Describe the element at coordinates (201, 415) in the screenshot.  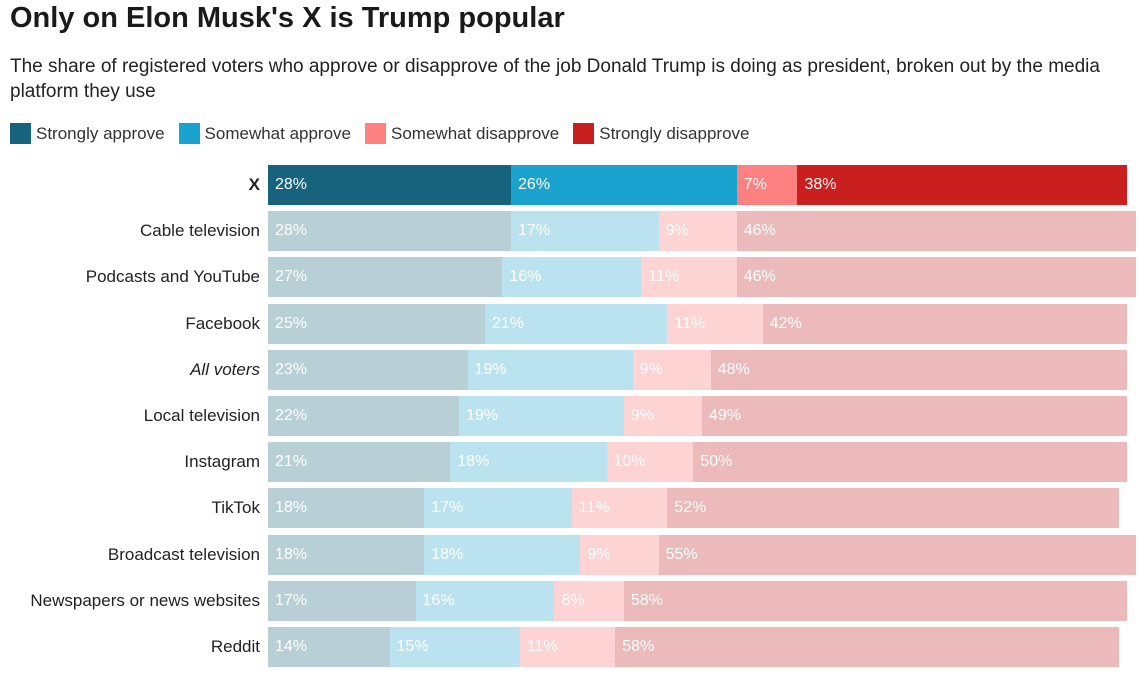
I see `category-label: Local television` at that location.